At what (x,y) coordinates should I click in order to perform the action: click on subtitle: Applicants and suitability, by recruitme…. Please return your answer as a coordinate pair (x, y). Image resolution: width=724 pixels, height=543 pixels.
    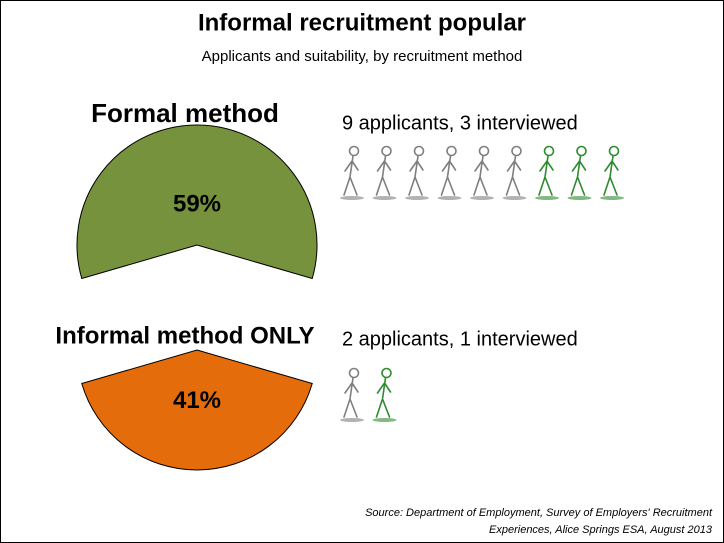
    Looking at the image, I should click on (362, 56).